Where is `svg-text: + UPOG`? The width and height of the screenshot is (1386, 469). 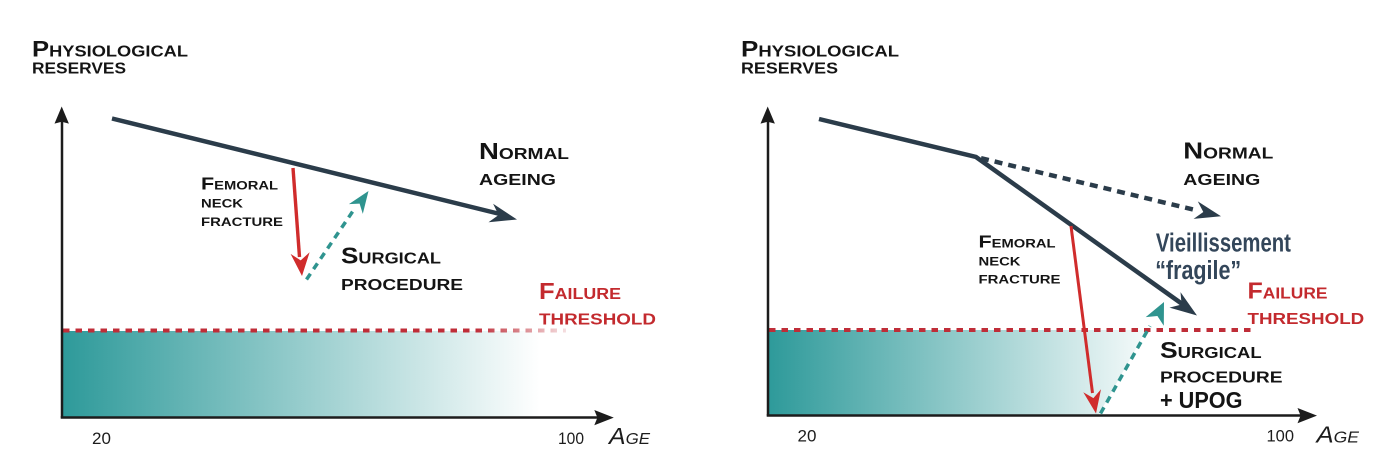
svg-text: + UPOG is located at coordinates (1201, 400).